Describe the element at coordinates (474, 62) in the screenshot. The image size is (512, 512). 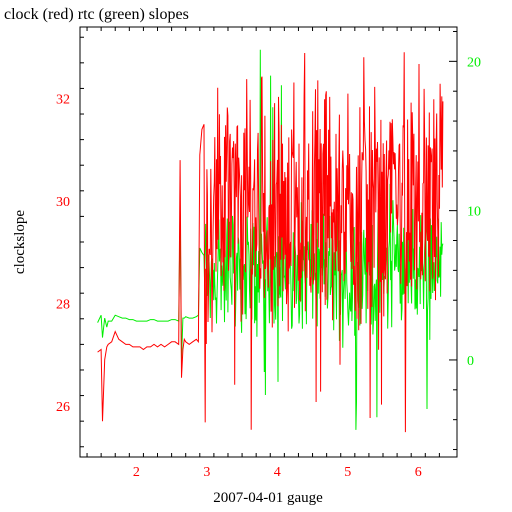
I see `y-right-tick-label: 20` at that location.